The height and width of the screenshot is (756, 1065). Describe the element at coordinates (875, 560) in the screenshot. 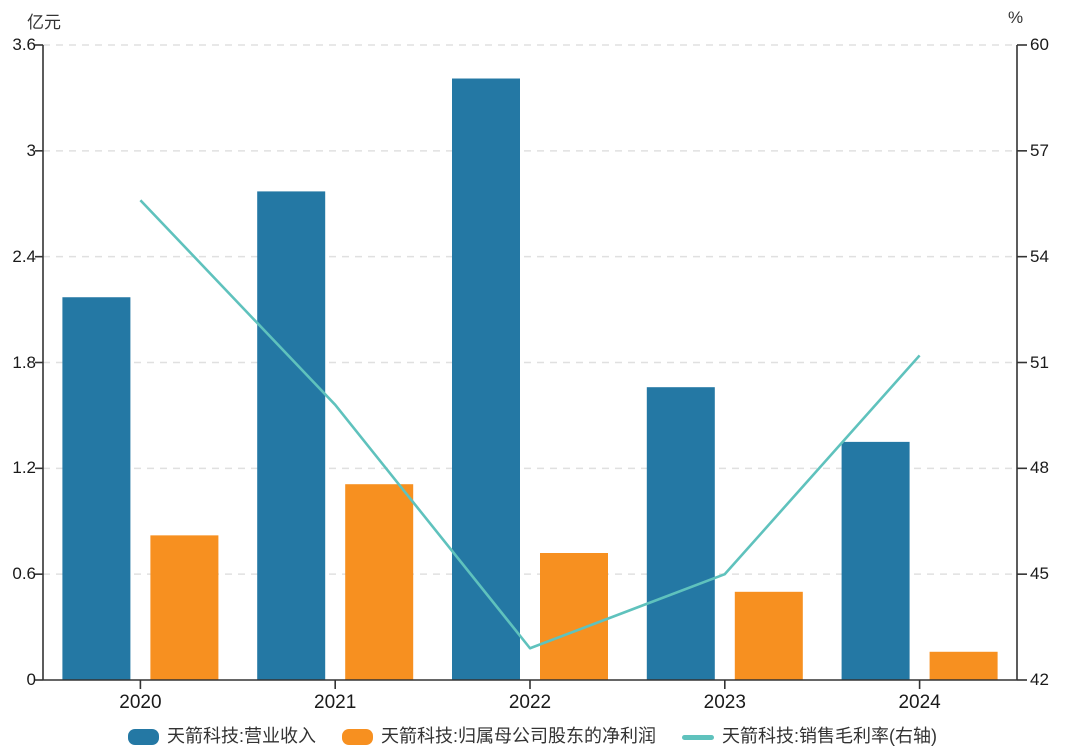

I see `revenue-bar-2024` at that location.